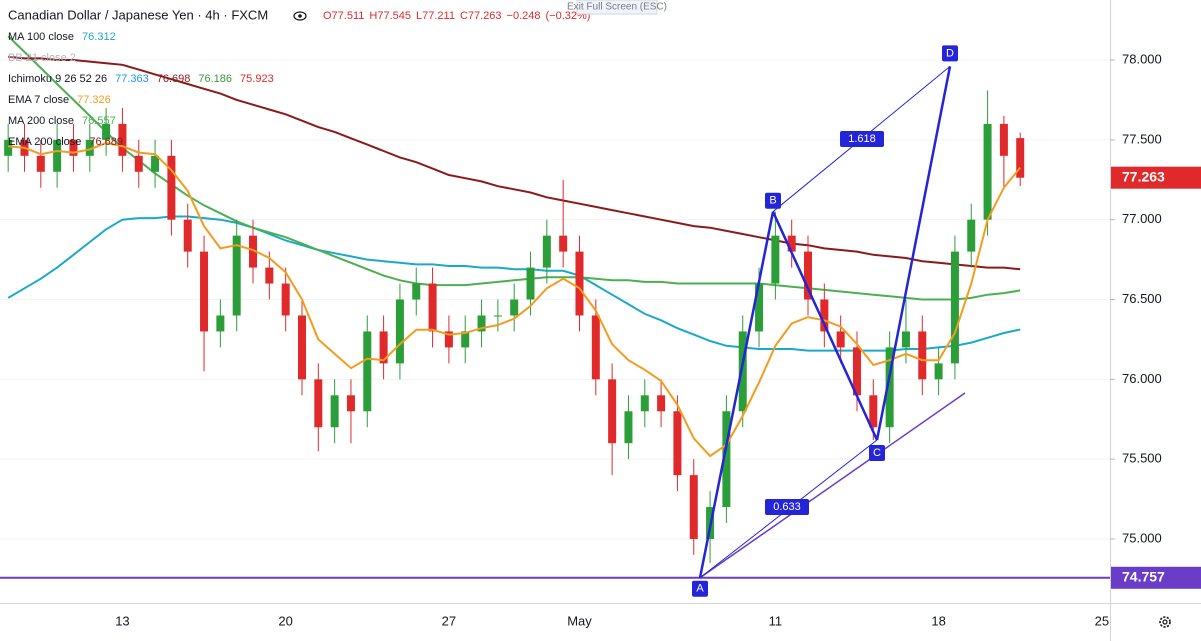 This screenshot has height=641, width=1201. What do you see at coordinates (1165, 622) in the screenshot?
I see `settings-button` at bounding box center [1165, 622].